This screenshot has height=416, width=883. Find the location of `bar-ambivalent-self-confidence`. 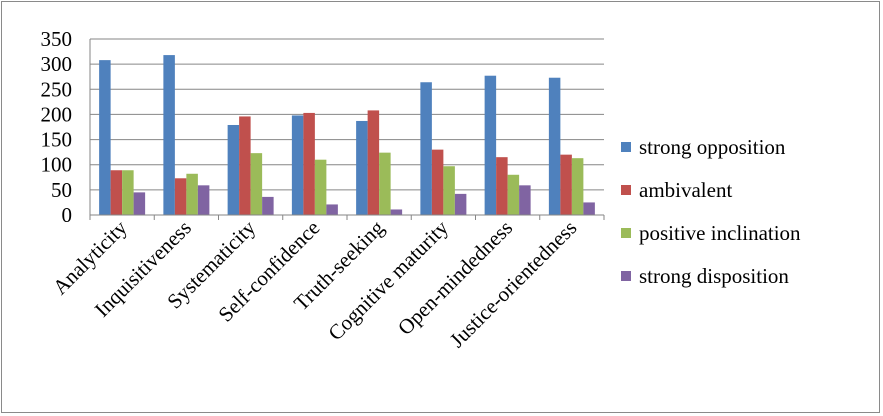

bar-ambivalent-self-confidence is located at coordinates (309, 163).